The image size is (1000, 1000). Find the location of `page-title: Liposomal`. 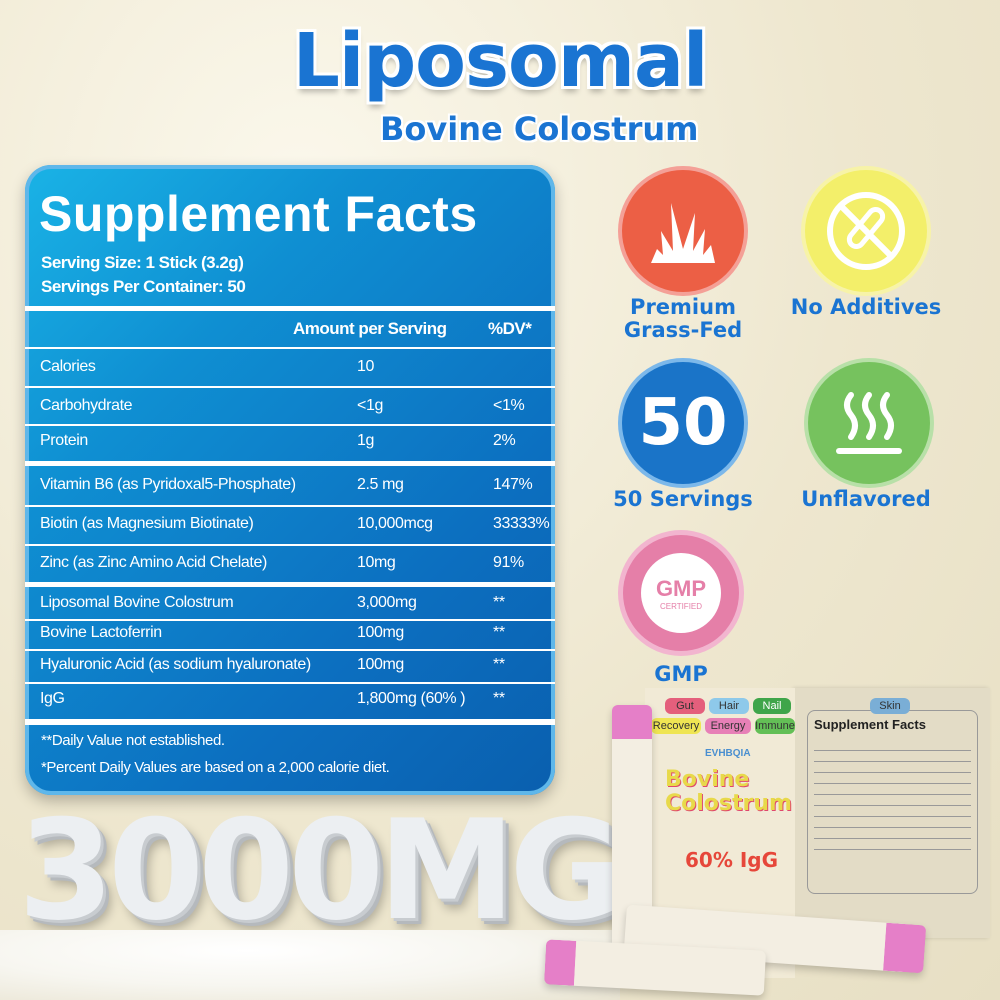

page-title: Liposomal is located at coordinates (500, 61).